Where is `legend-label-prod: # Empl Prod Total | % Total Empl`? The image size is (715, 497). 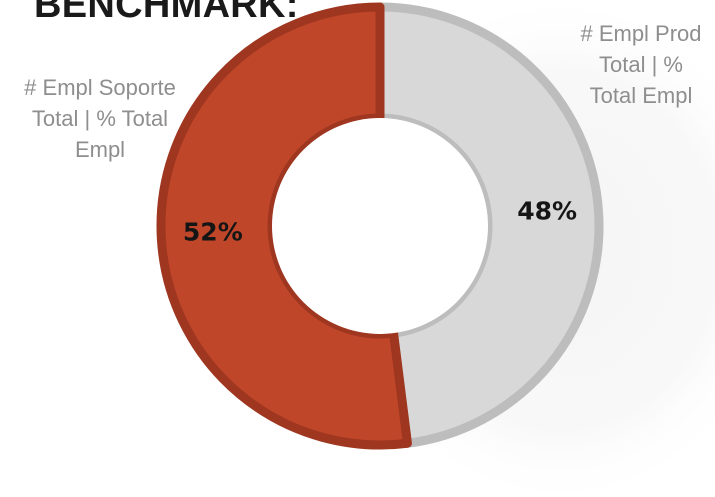
legend-label-prod: # Empl Prod Total | % Total Empl is located at coordinates (640, 64).